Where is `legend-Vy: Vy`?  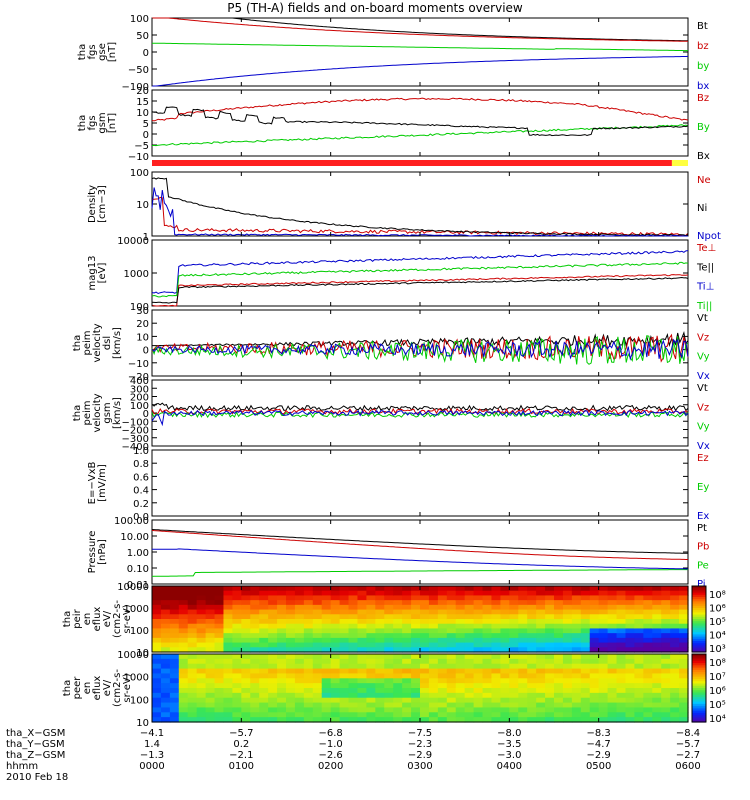
legend-Vy: Vy is located at coordinates (703, 427).